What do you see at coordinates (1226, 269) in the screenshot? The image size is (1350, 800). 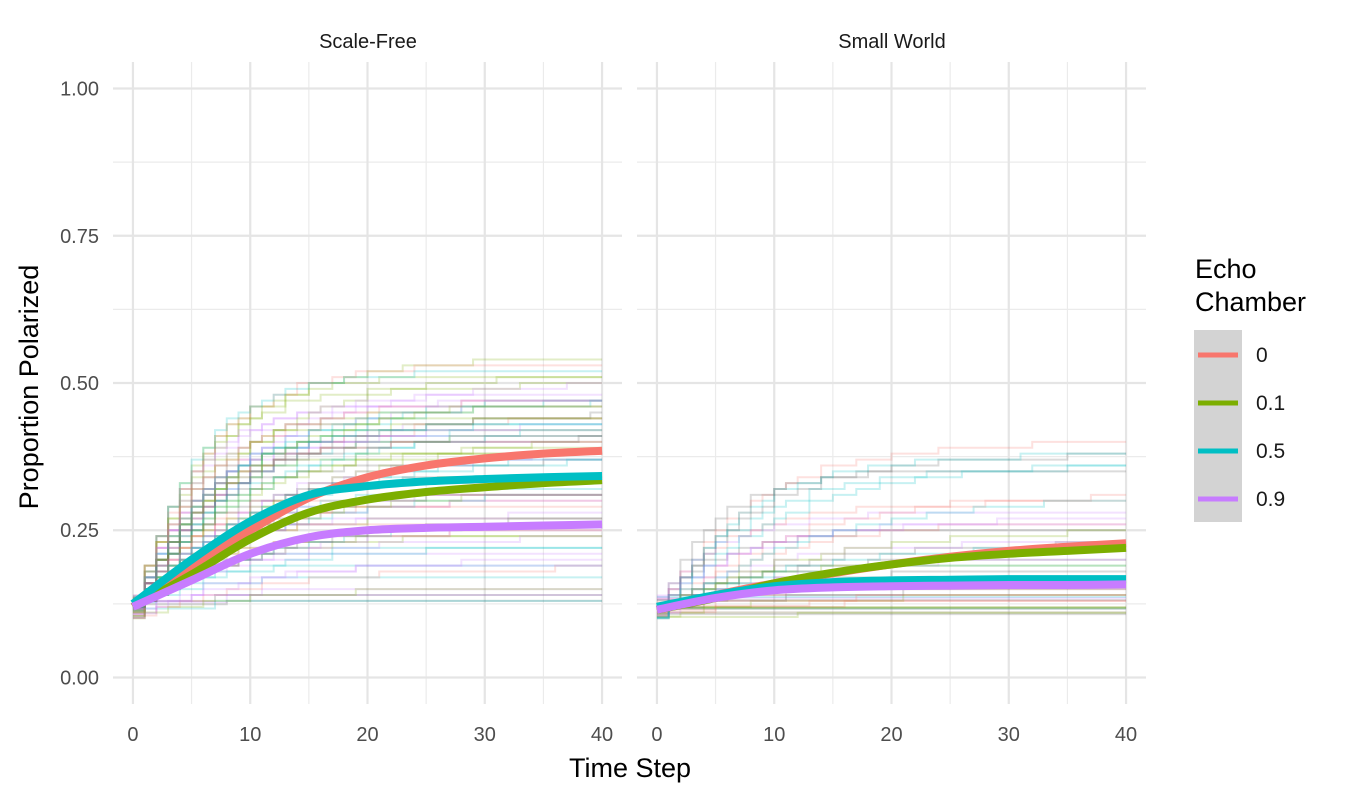 I see `legend-title-line-1: Echo` at bounding box center [1226, 269].